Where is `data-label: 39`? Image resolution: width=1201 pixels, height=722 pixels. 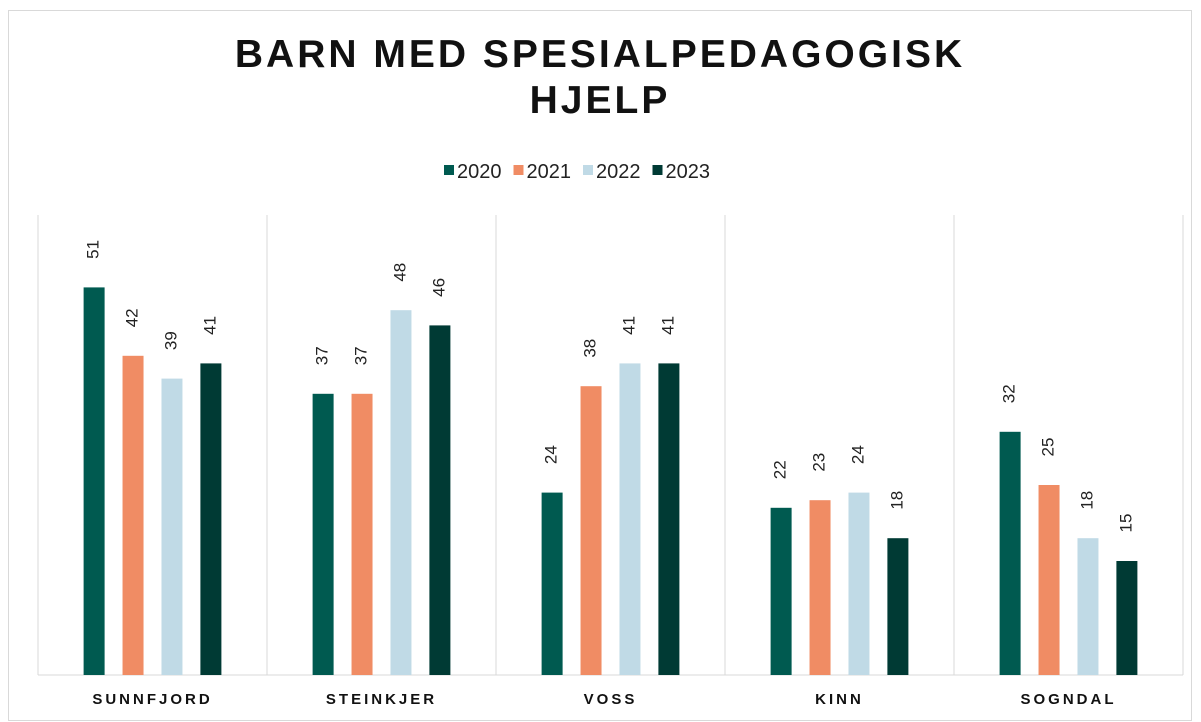 data-label: 39 is located at coordinates (170, 340).